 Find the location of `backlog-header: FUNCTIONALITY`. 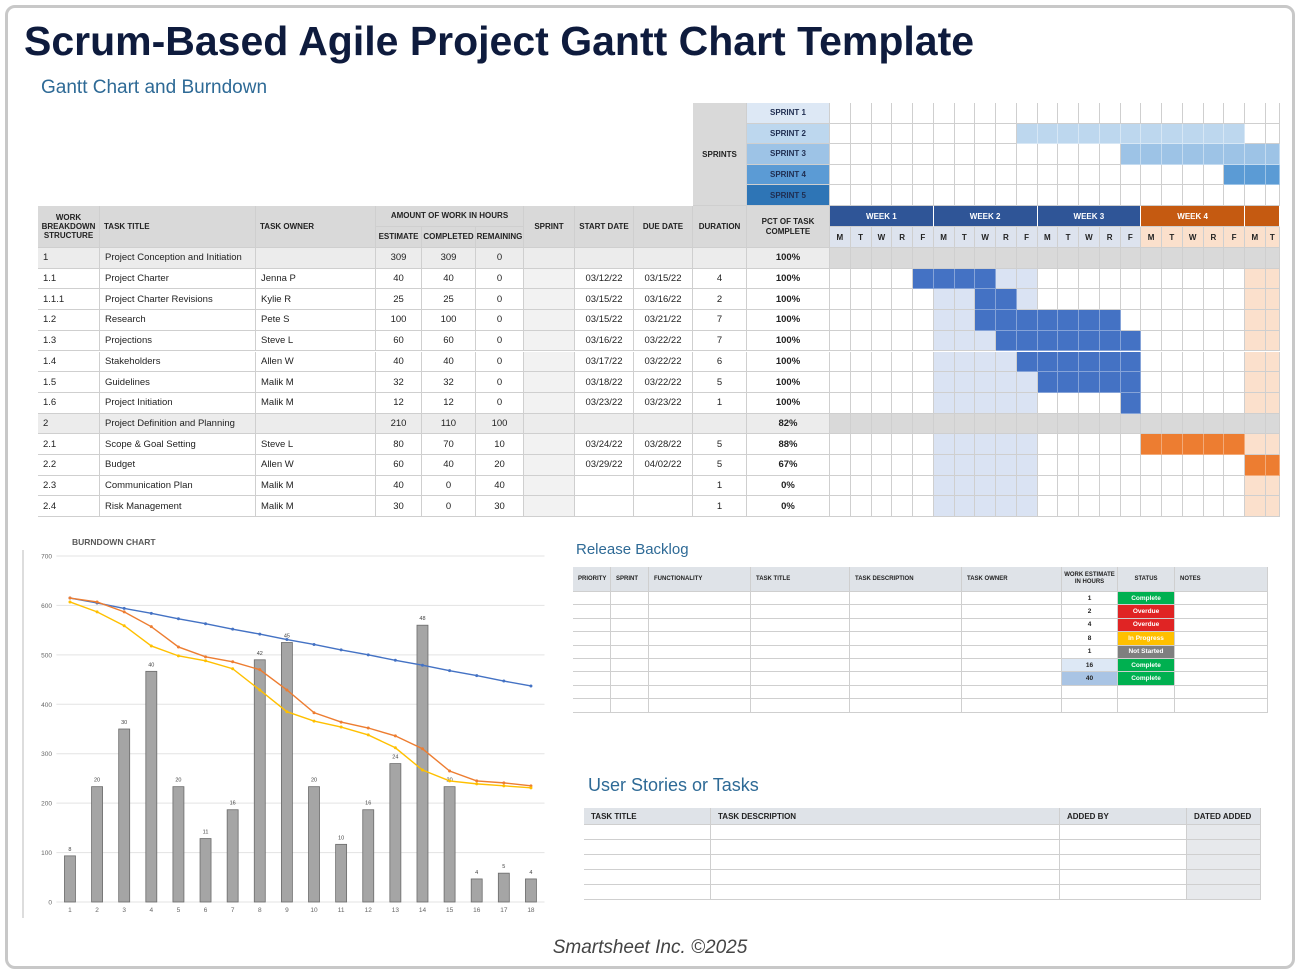

backlog-header: FUNCTIONALITY is located at coordinates (700, 579).